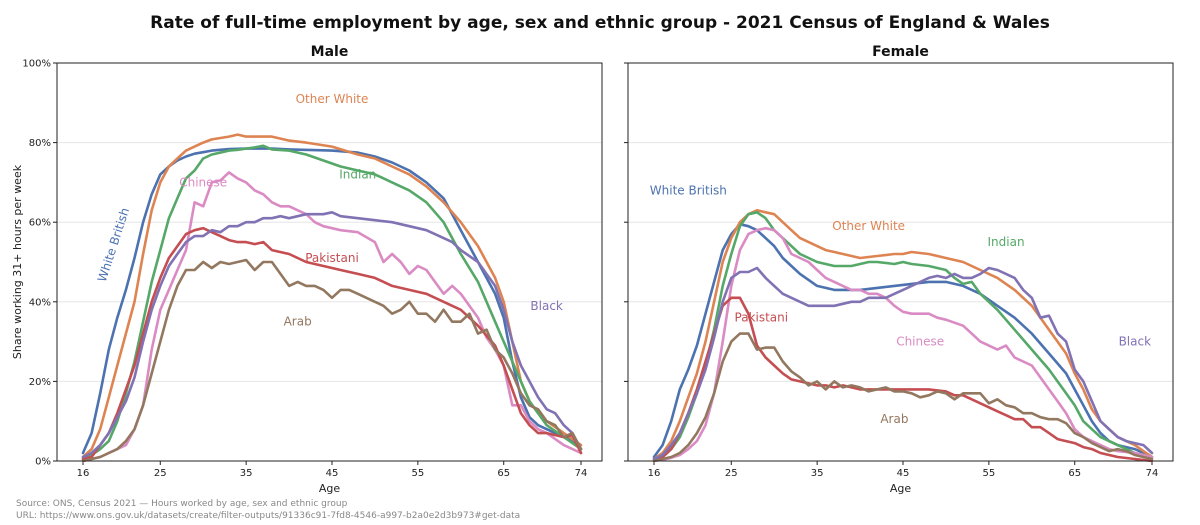  Describe the element at coordinates (903, 397) in the screenshot. I see `series-line-arab` at that location.